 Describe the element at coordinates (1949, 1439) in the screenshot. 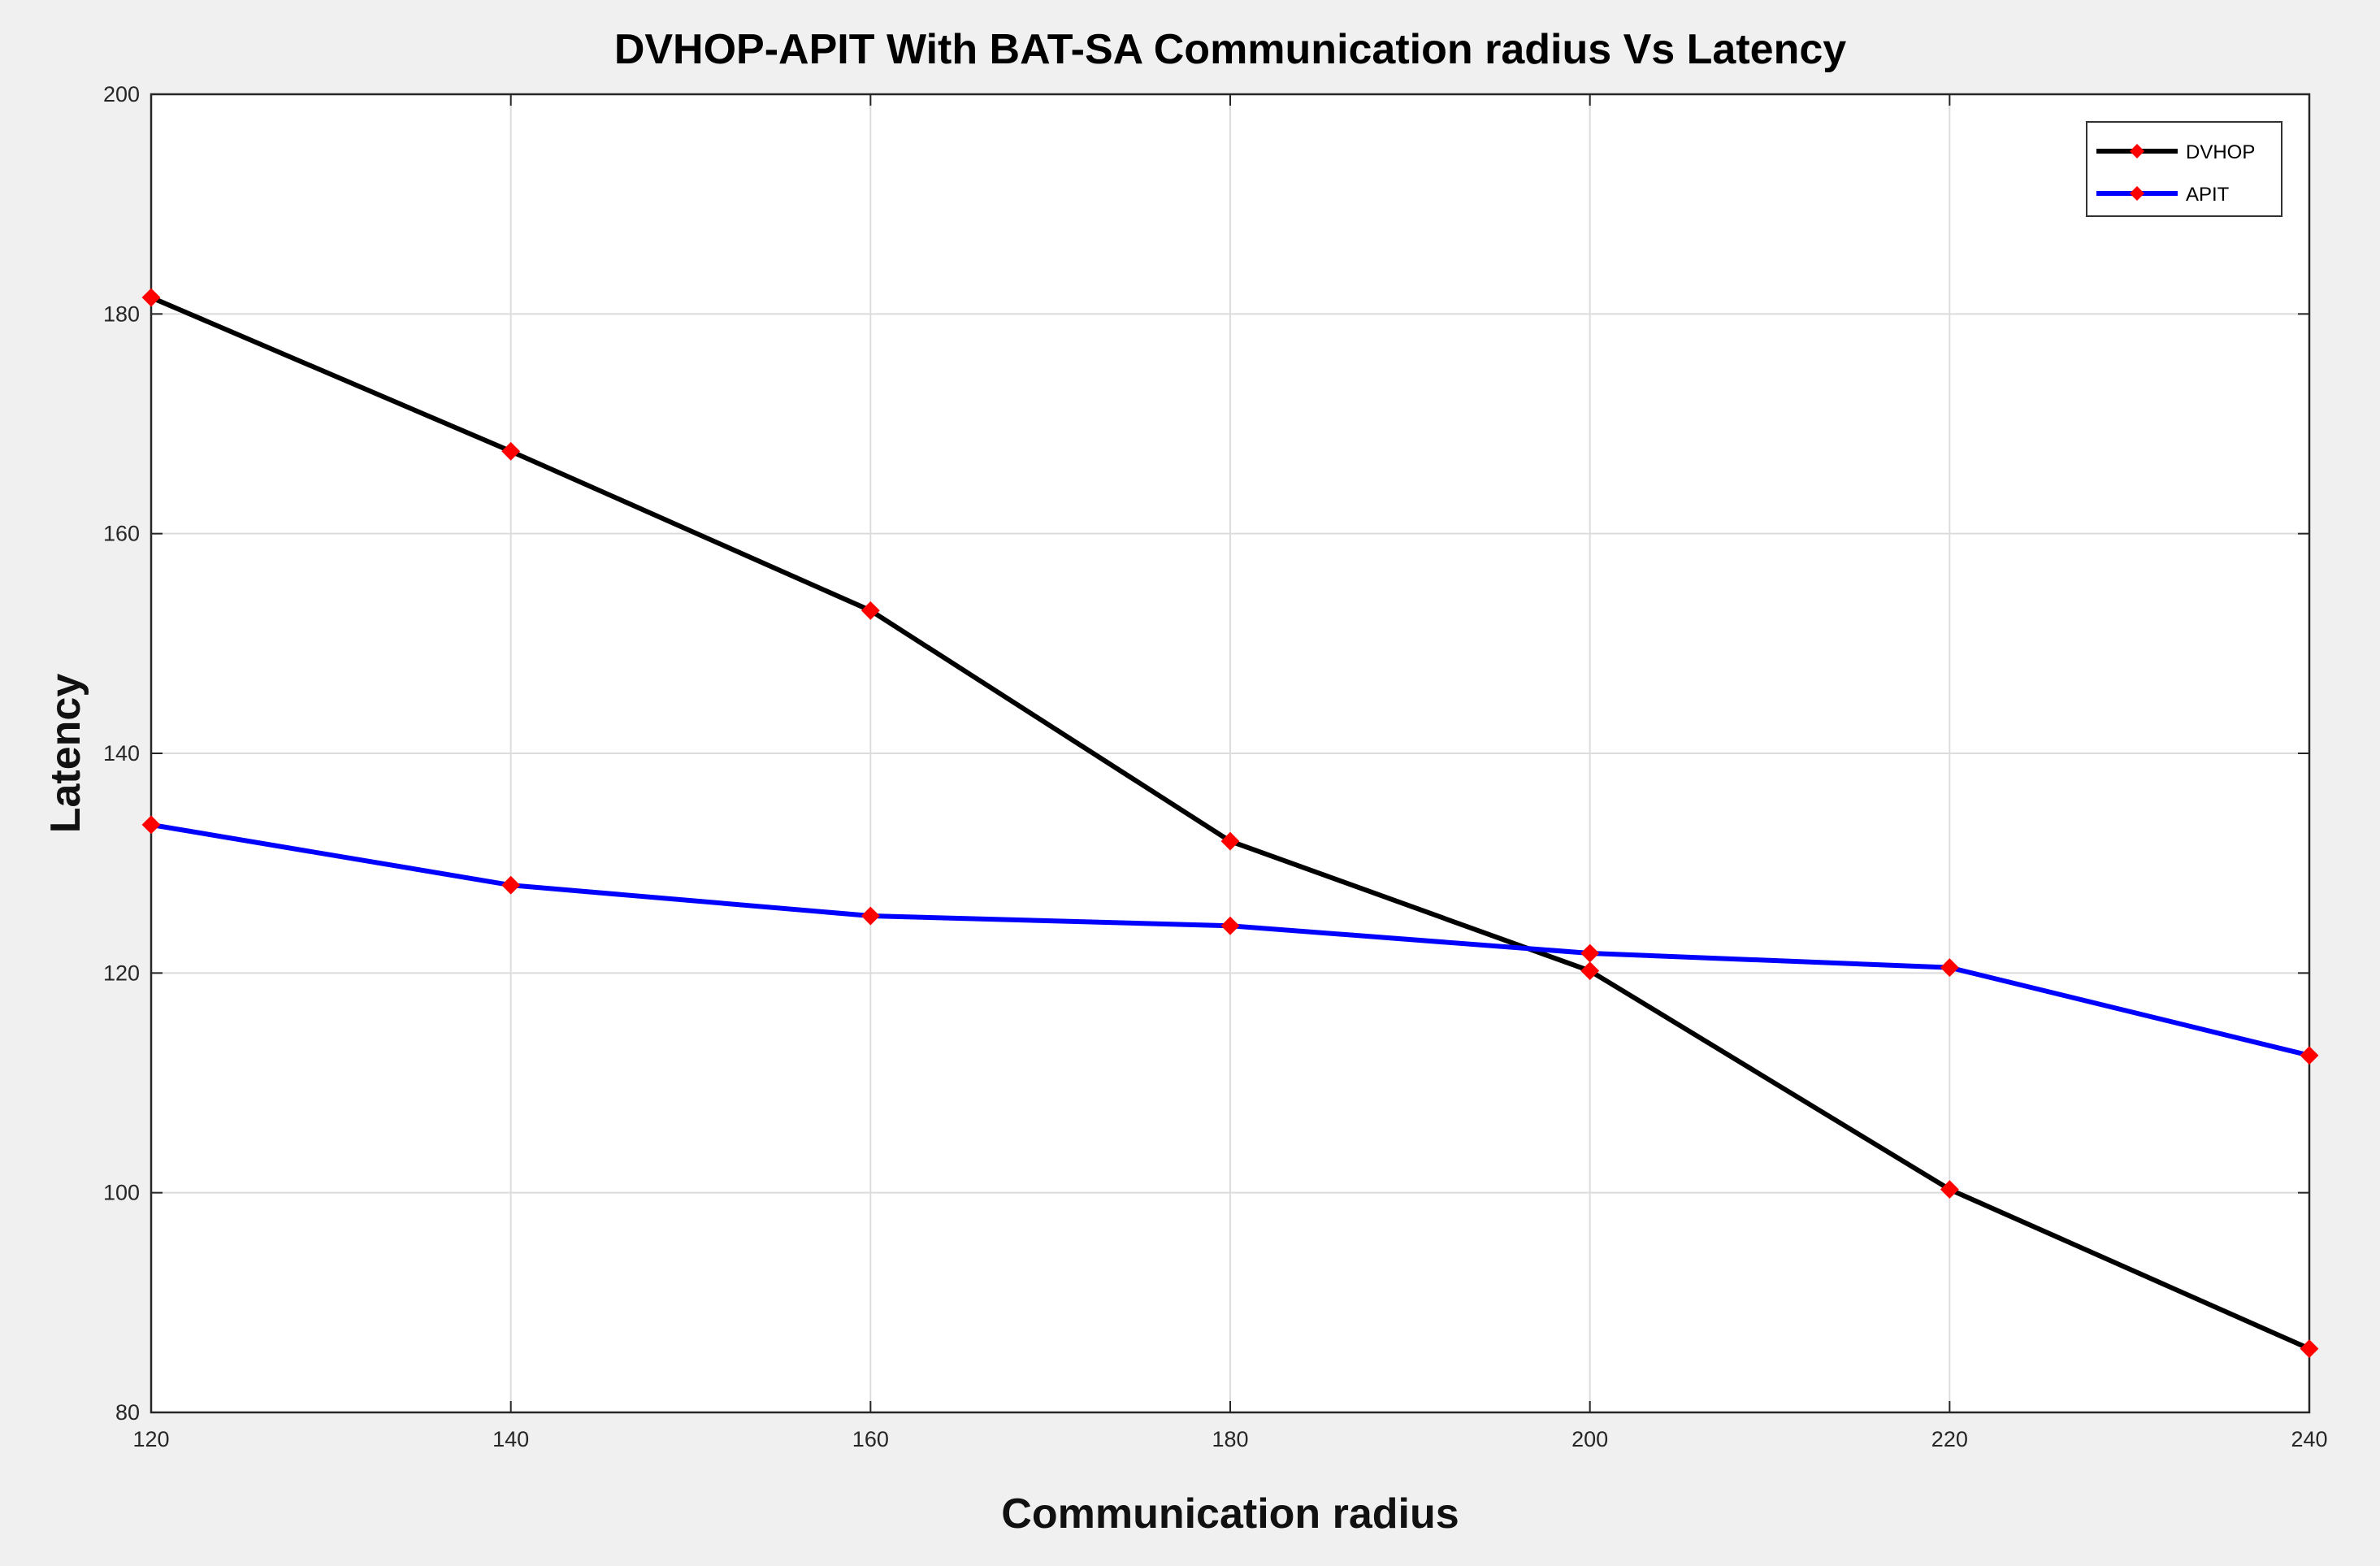

I see `x-tick-label: 220` at that location.